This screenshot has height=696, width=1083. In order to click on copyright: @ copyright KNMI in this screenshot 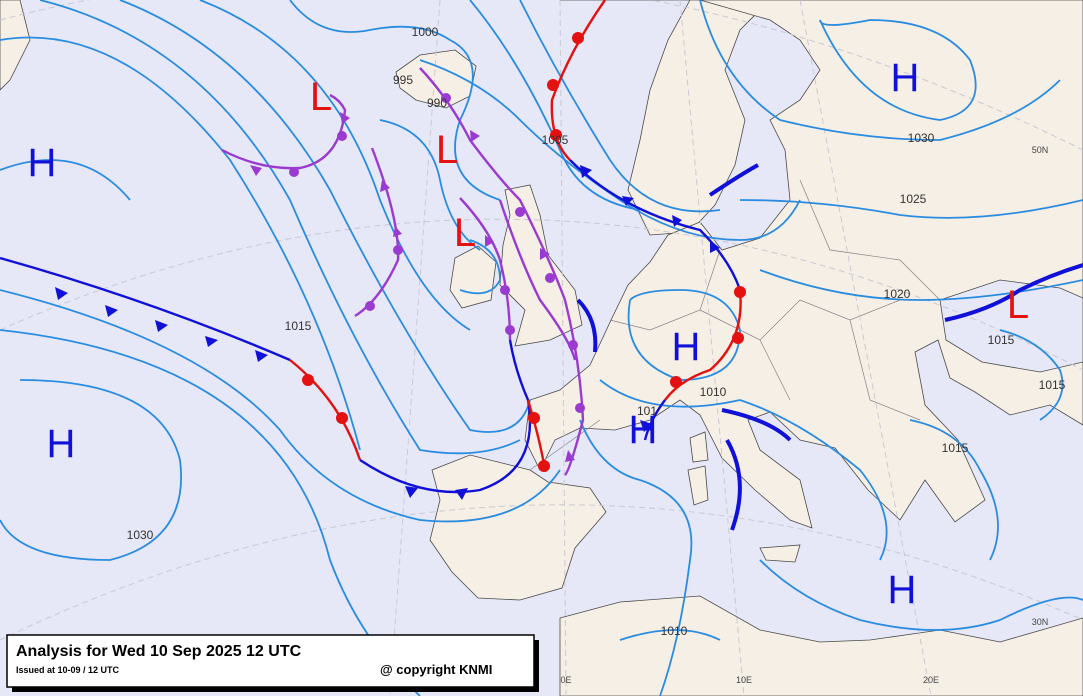, I will do `click(436, 669)`.